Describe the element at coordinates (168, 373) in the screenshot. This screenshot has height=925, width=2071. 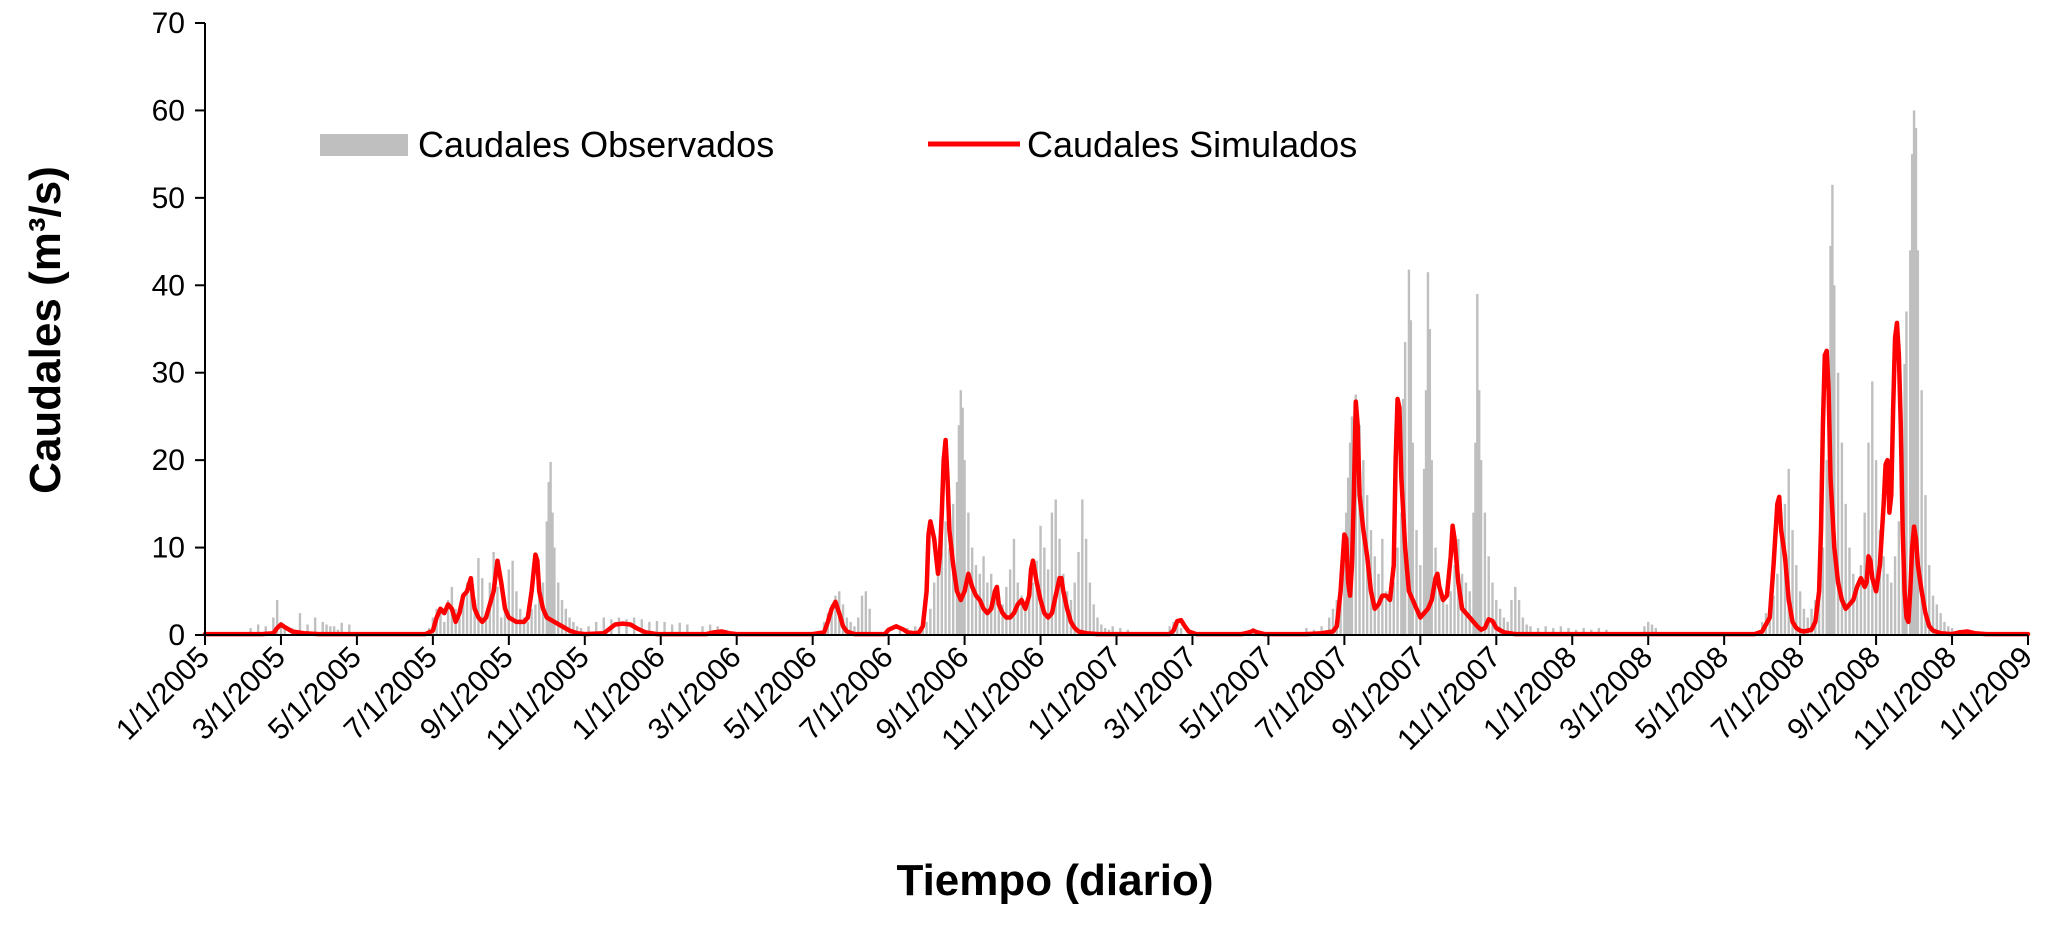
I see `y-tick-label: 30` at that location.